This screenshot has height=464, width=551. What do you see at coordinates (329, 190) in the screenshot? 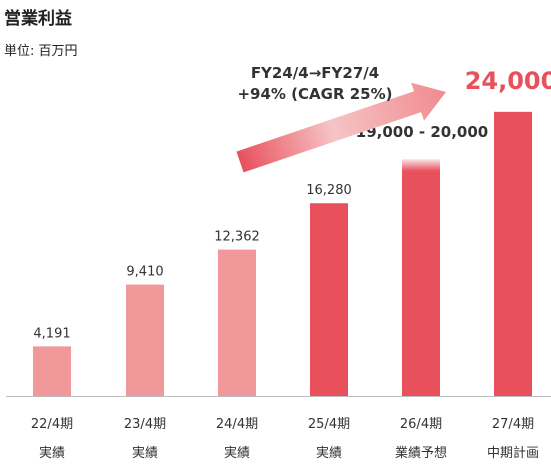
I see `value-label: 16,280` at bounding box center [329, 190].